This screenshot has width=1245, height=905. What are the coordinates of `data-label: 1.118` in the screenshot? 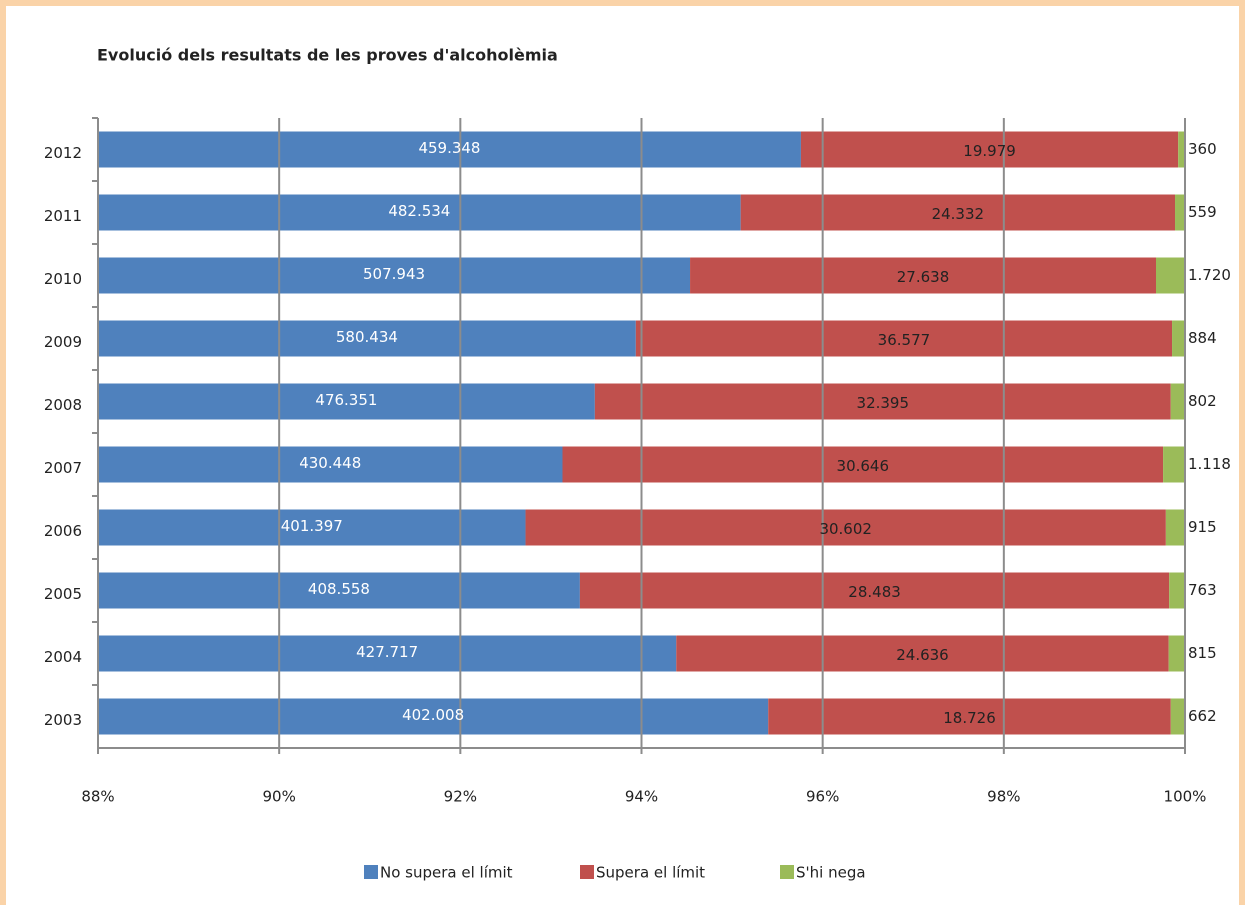 It's located at (1209, 464).